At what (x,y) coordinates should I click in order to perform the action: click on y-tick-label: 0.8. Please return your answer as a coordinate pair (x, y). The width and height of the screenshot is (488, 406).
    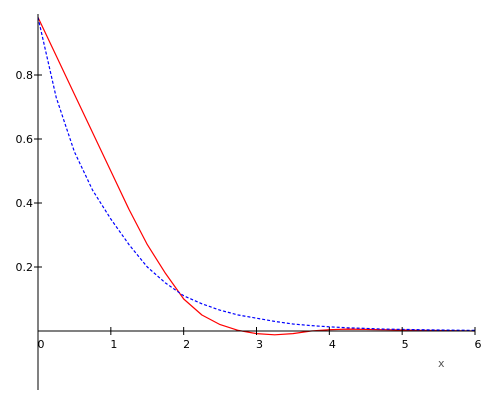
    Looking at the image, I should click on (25, 75).